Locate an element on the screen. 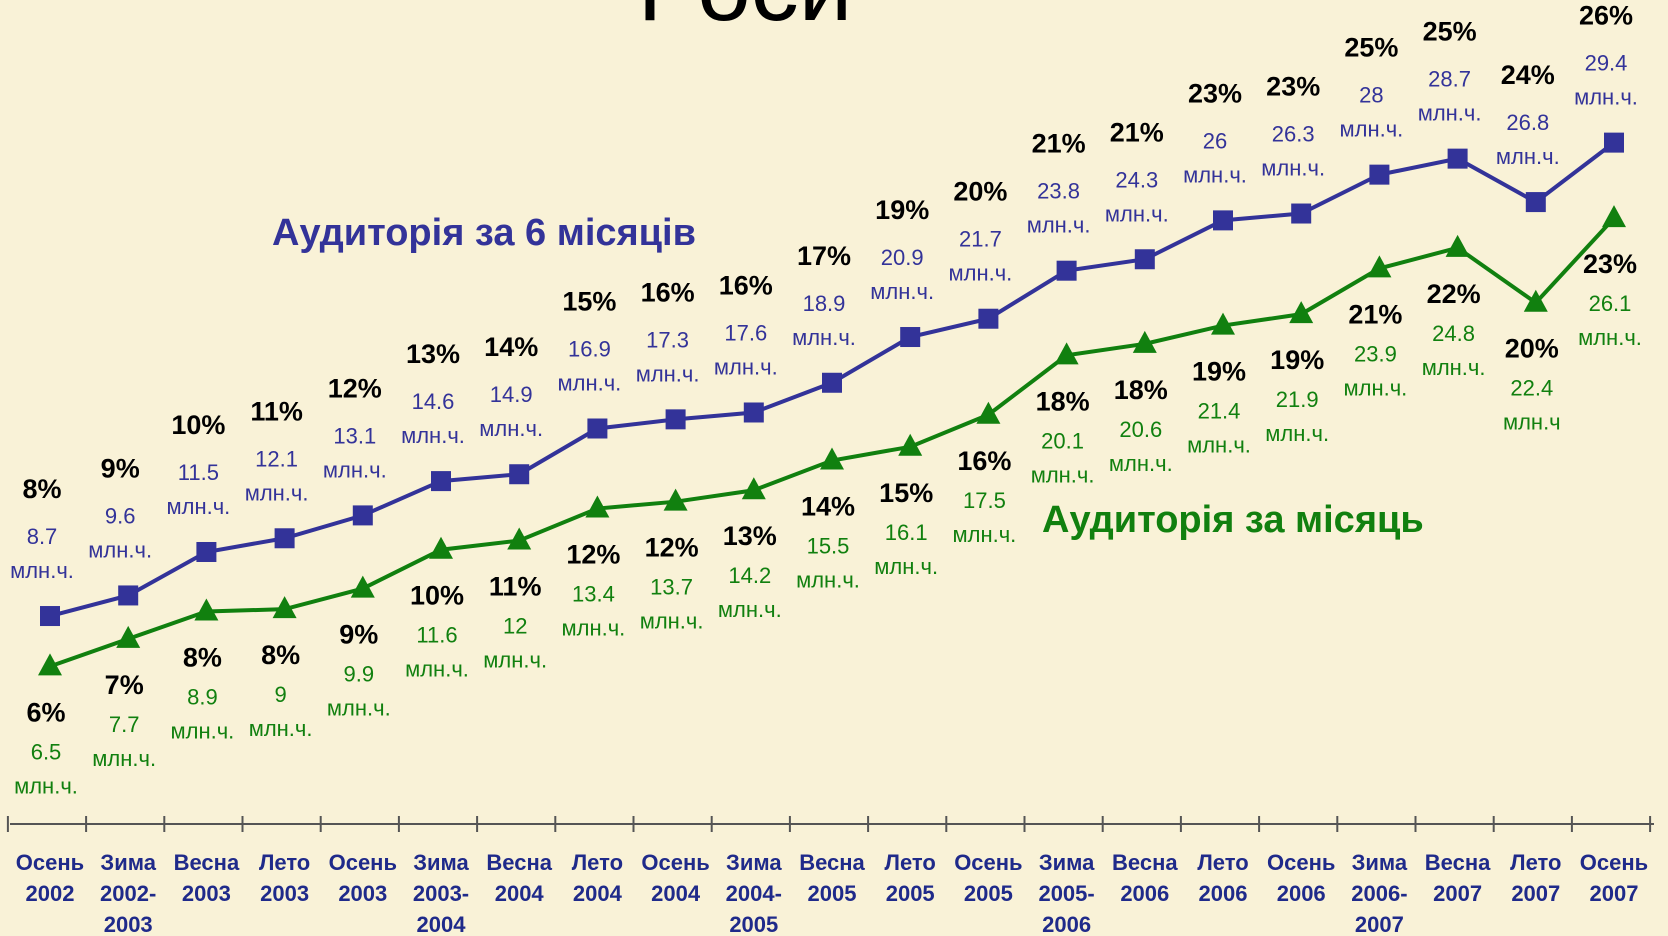  x-tick-label: Весна 2005 is located at coordinates (832, 878).